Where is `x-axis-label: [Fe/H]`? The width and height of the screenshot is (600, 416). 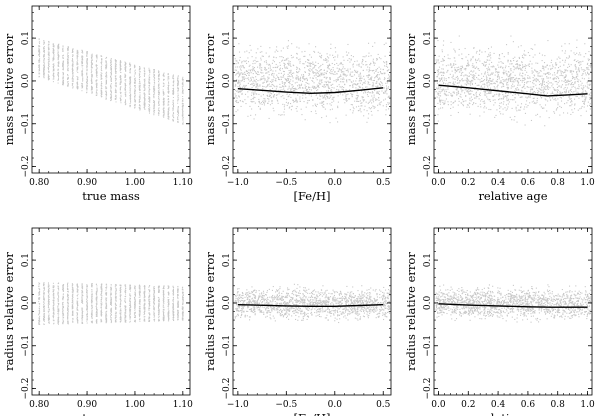 x-axis-label: [Fe/H] is located at coordinates (311, 196).